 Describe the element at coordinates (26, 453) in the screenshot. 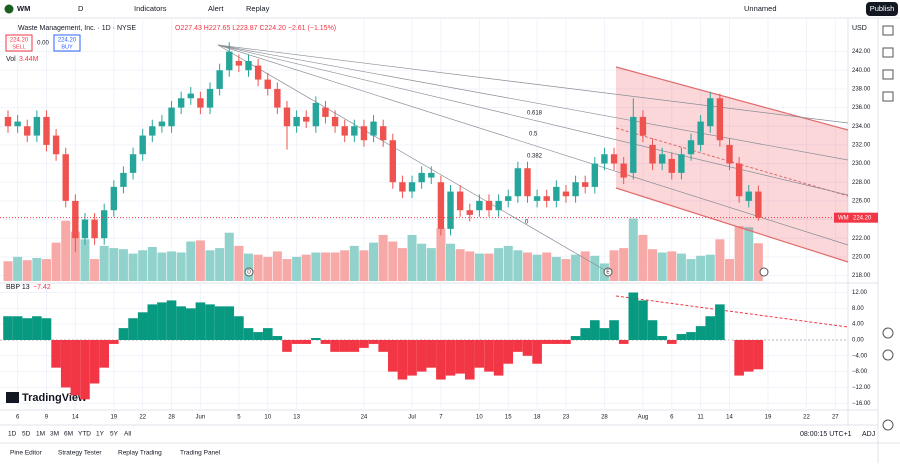

I see `footer-tab: Pine Editor` at that location.